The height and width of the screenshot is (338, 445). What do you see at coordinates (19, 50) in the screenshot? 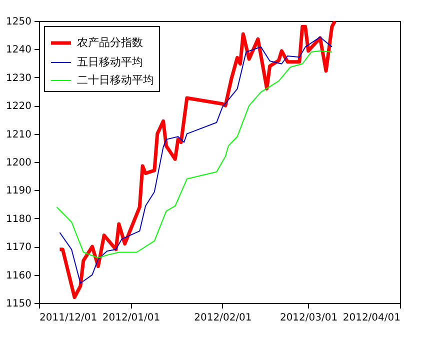
I see `y-tick-label: 1240` at bounding box center [19, 50].